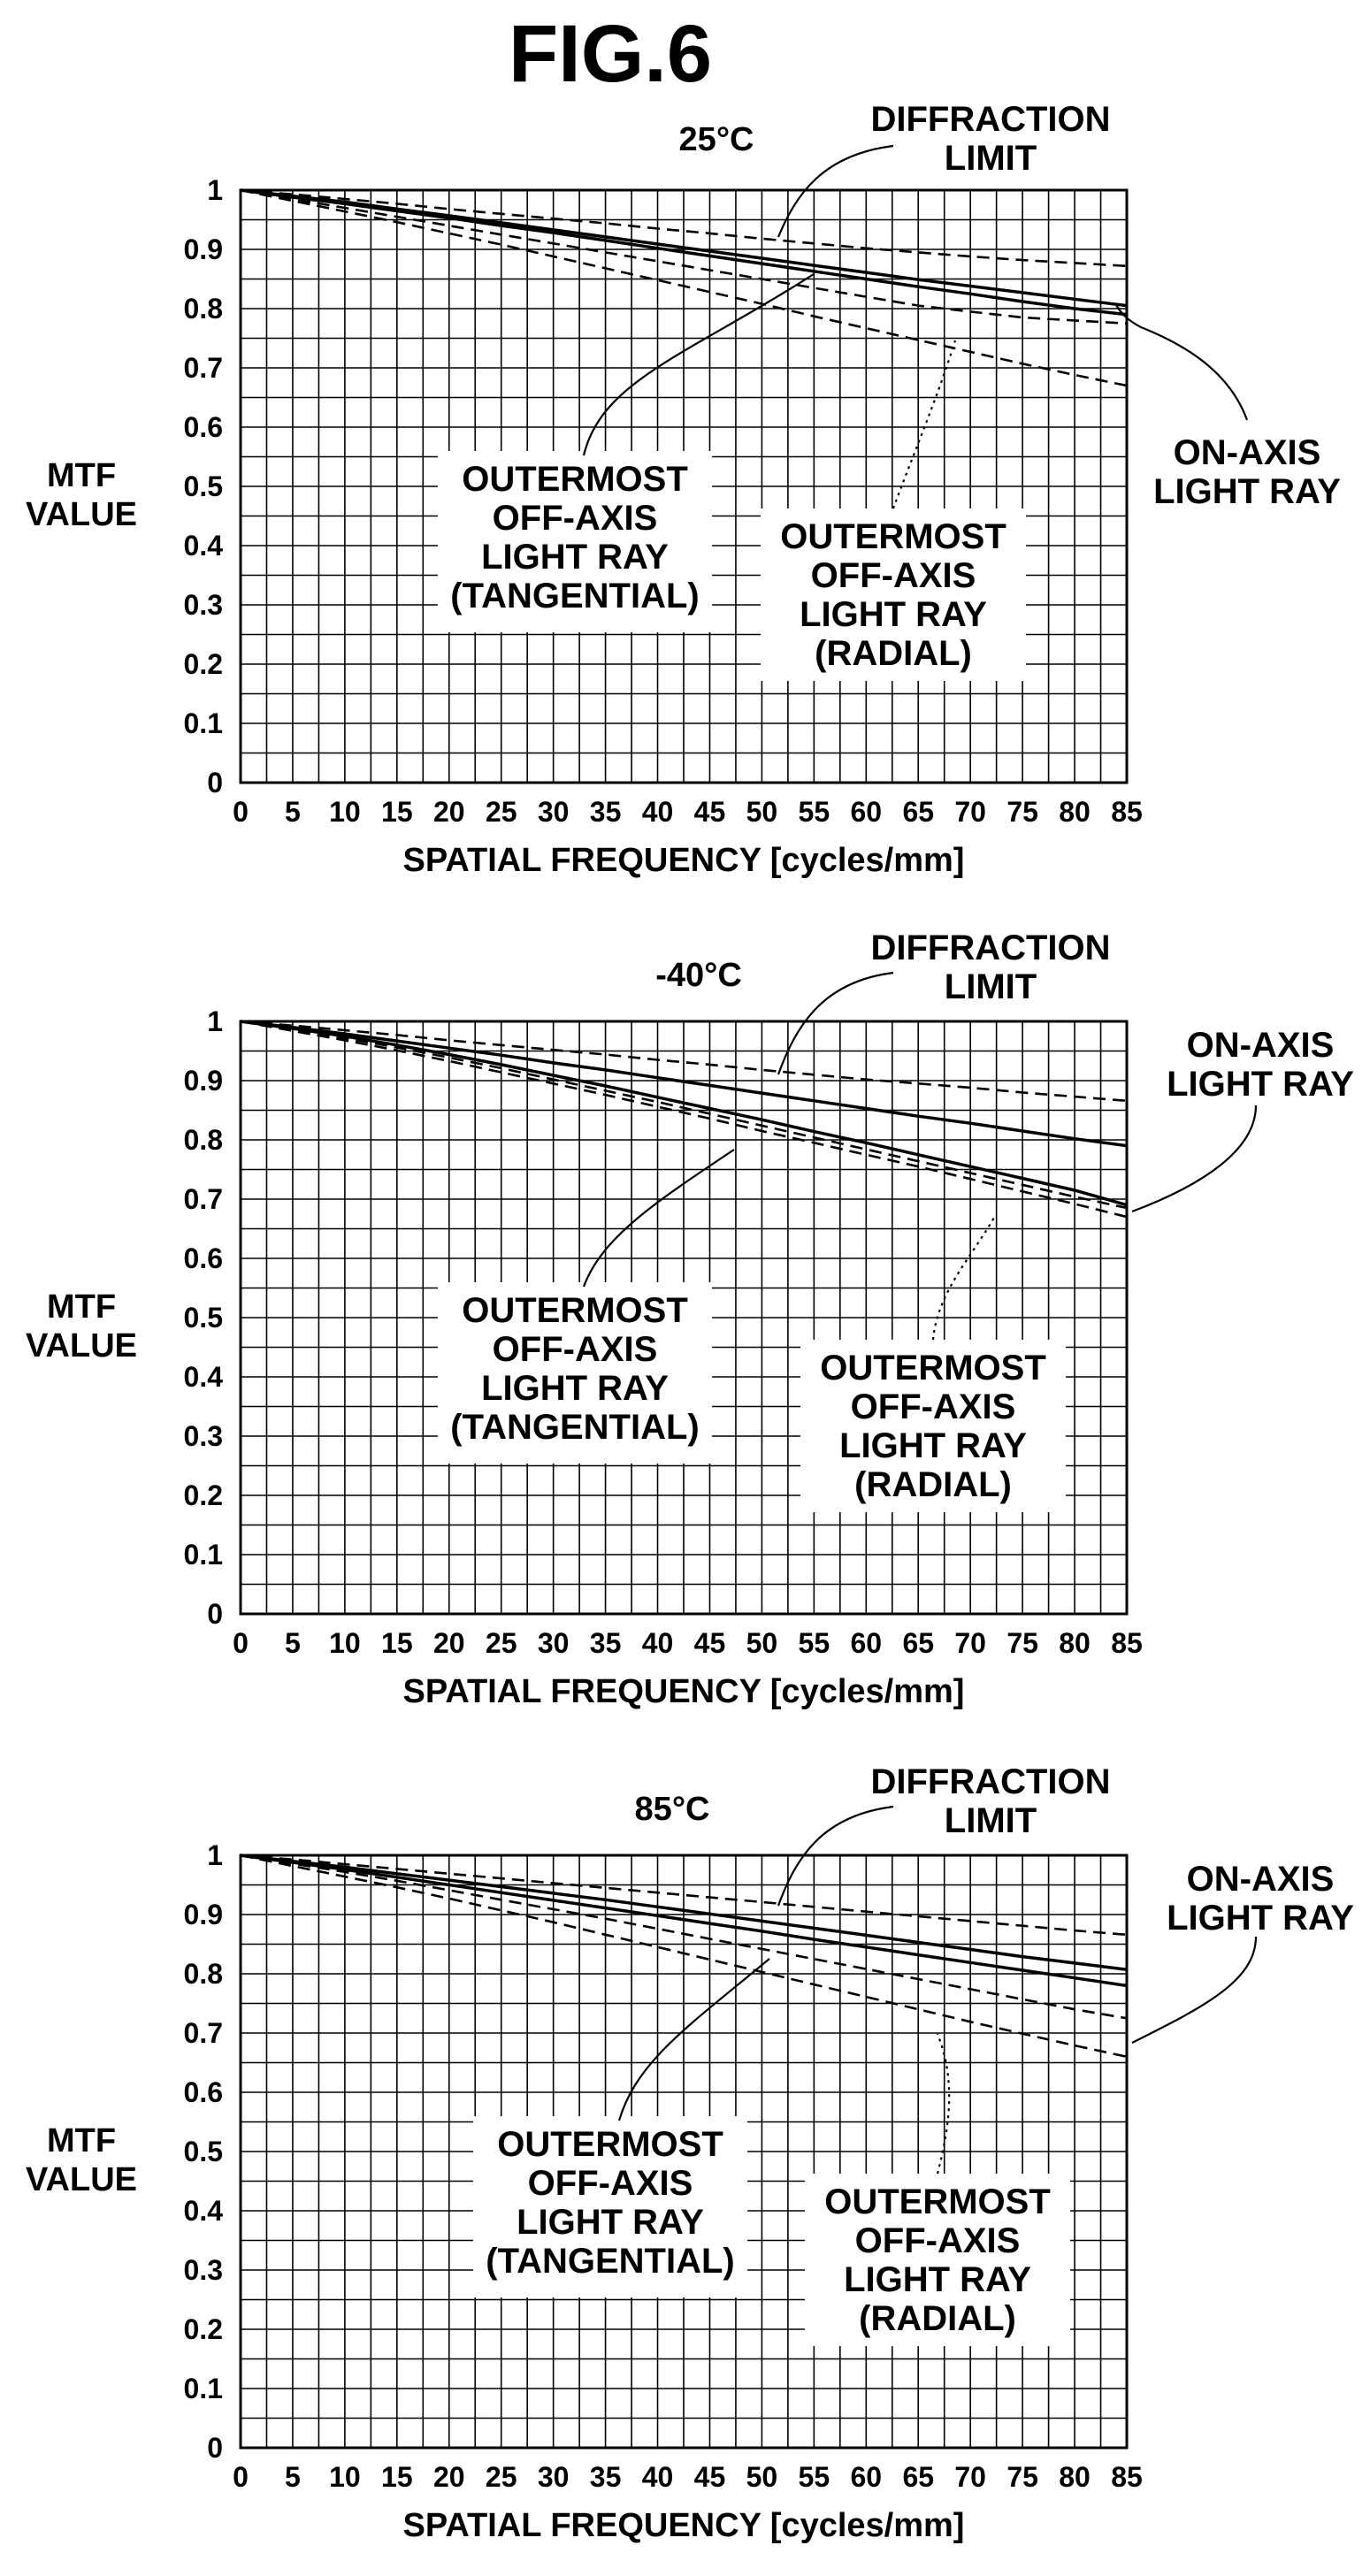  I want to click on x-tick-label: 25, so click(501, 812).